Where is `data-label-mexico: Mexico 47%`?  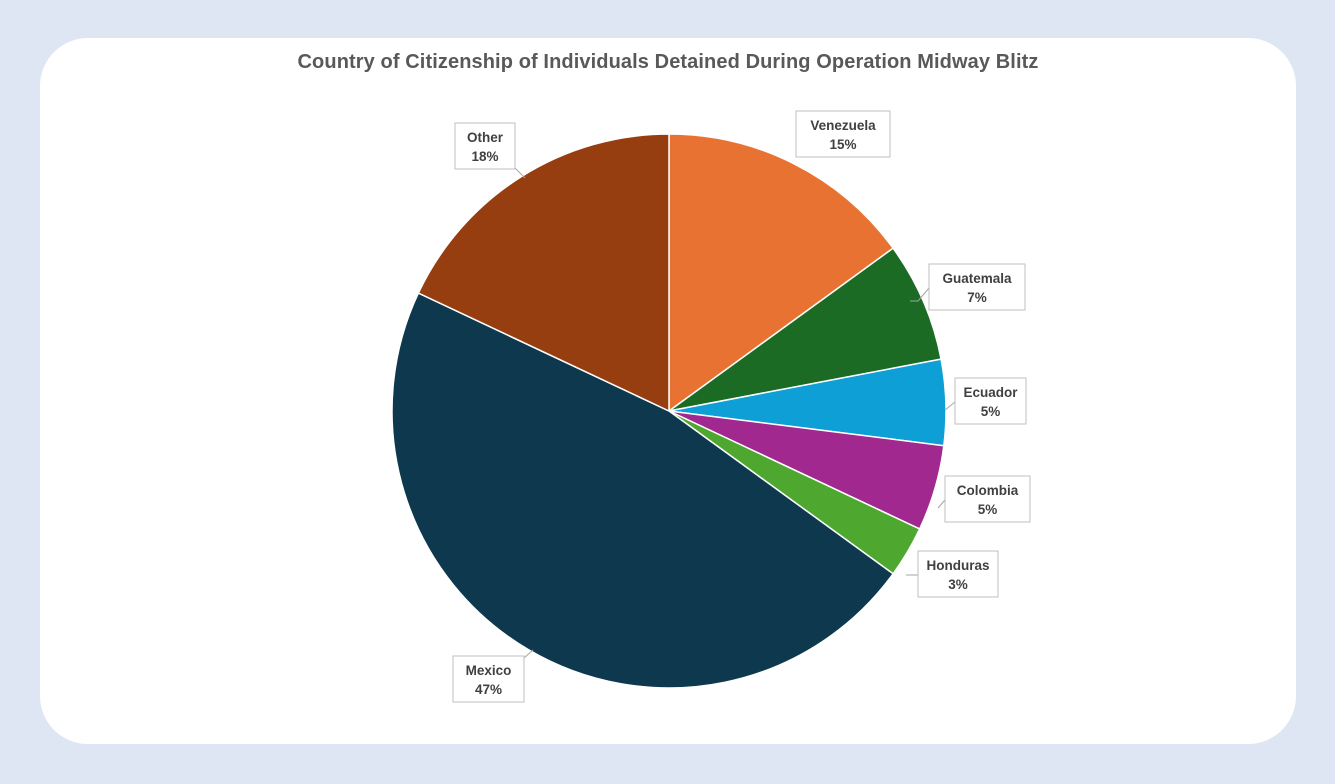
data-label-mexico: Mexico 47% is located at coordinates (488, 679).